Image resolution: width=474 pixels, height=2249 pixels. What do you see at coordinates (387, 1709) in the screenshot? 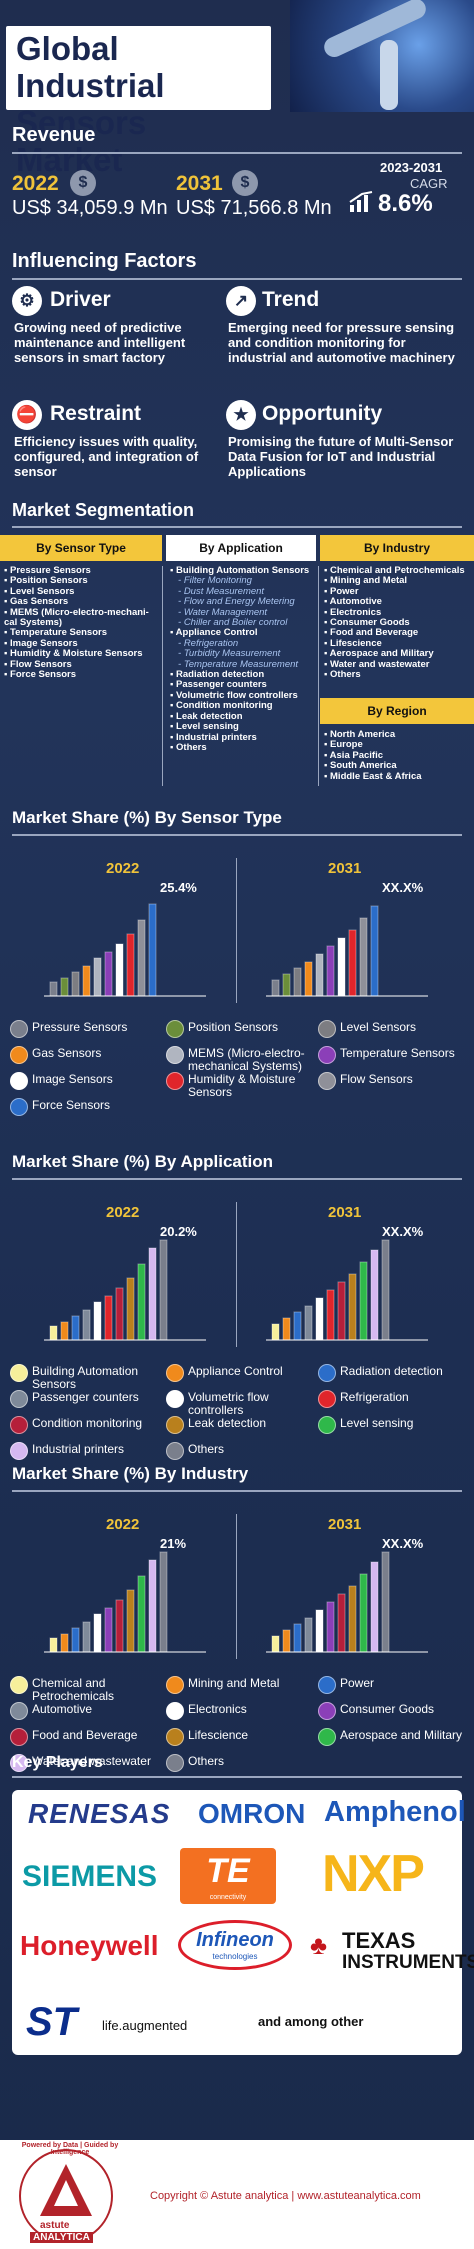
I see `legend-label: Consumer Goods` at bounding box center [387, 1709].